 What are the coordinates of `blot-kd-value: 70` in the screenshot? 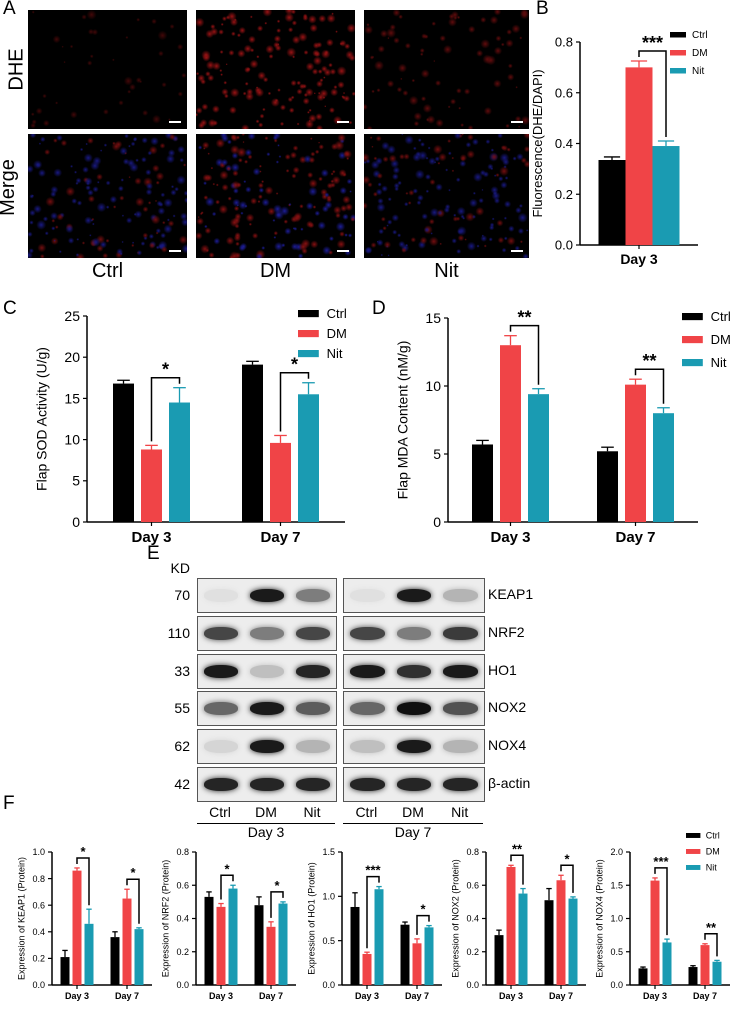 It's located at (182, 595).